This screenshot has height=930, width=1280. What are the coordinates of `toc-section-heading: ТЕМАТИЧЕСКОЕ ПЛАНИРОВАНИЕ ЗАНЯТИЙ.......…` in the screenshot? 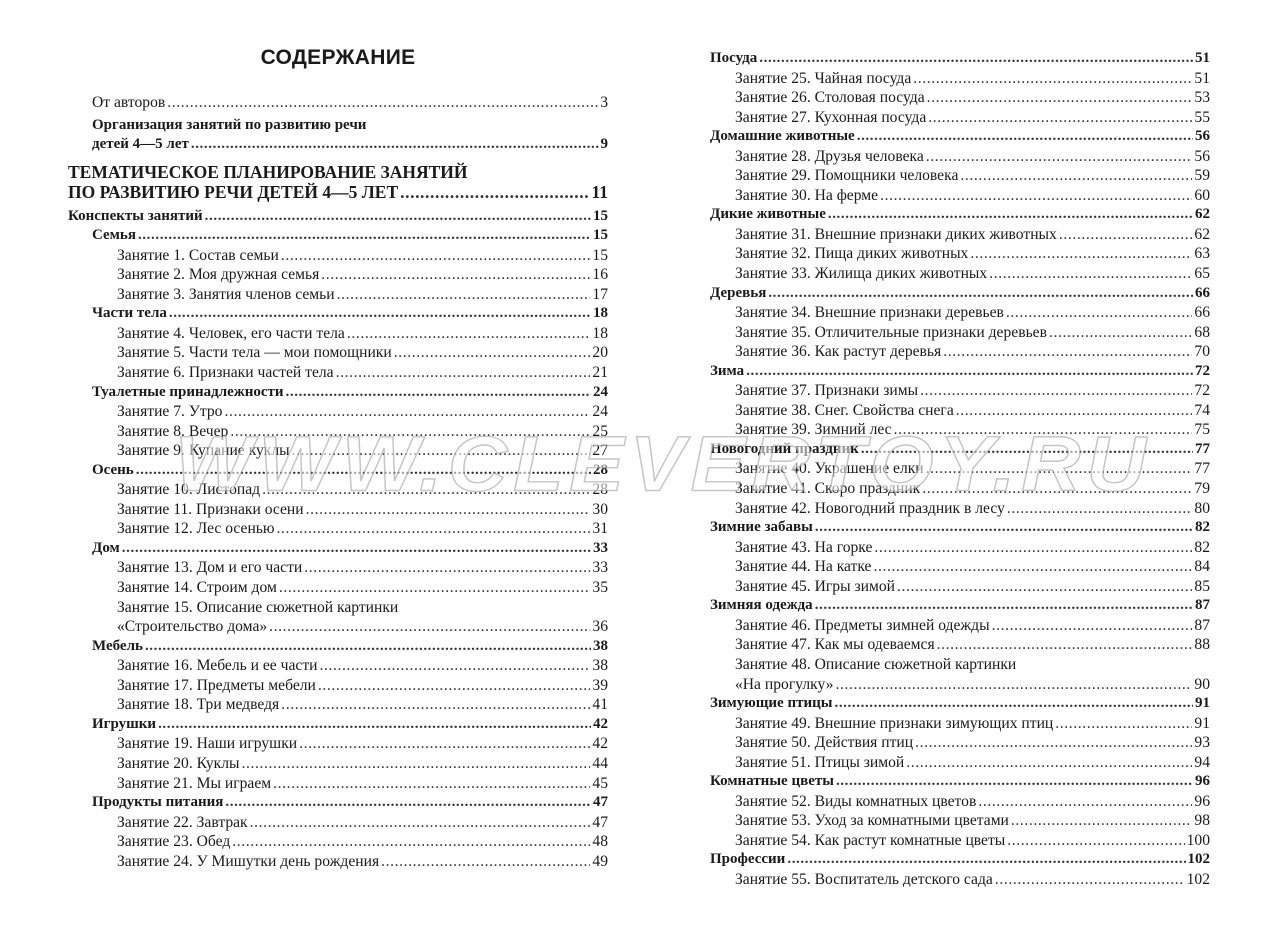 It's located at (338, 172).